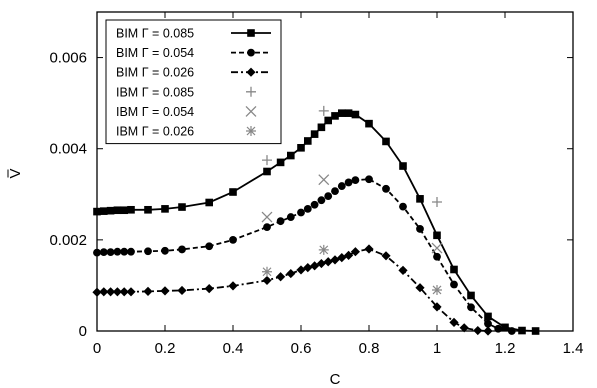  What do you see at coordinates (68, 240) in the screenshot?
I see `y-tick-label: 0.002` at bounding box center [68, 240].